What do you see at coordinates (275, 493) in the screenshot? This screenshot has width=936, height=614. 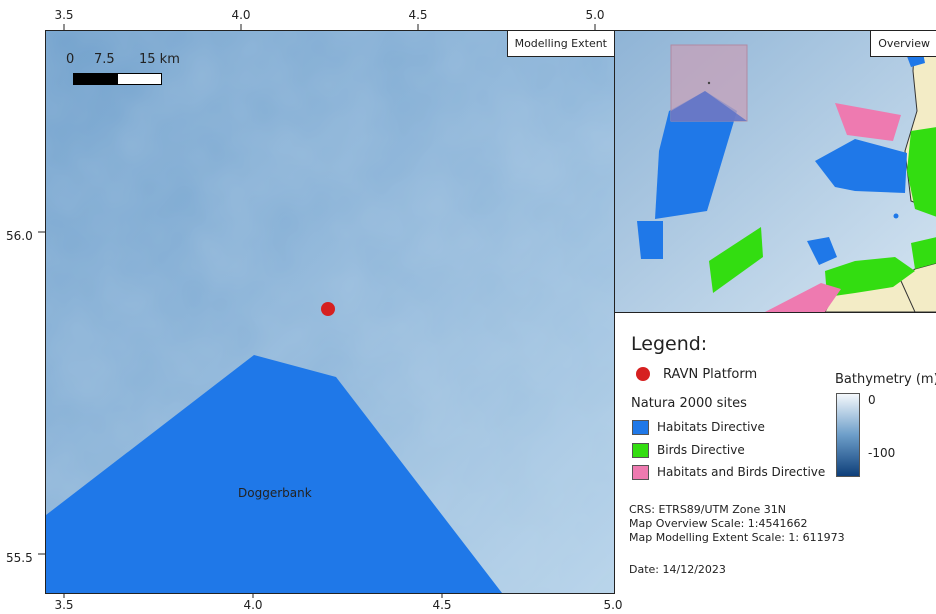 I see `doggerbank-label: Doggerbank` at bounding box center [275, 493].